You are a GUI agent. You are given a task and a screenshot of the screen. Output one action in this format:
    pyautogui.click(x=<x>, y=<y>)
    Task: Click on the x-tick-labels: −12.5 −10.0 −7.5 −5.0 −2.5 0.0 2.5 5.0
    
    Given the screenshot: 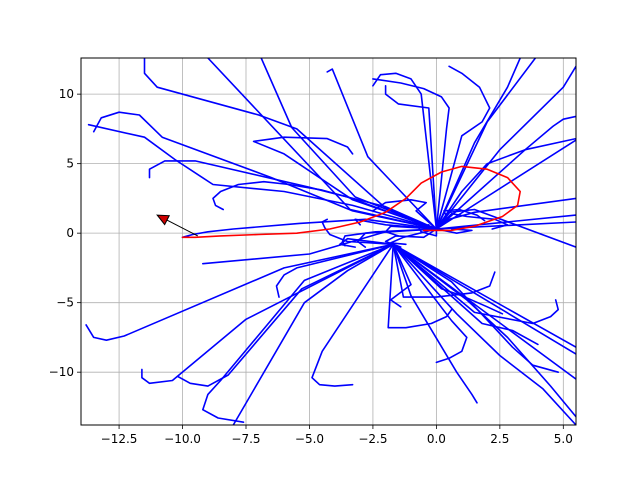 What is the action you would take?
    pyautogui.click(x=337, y=439)
    